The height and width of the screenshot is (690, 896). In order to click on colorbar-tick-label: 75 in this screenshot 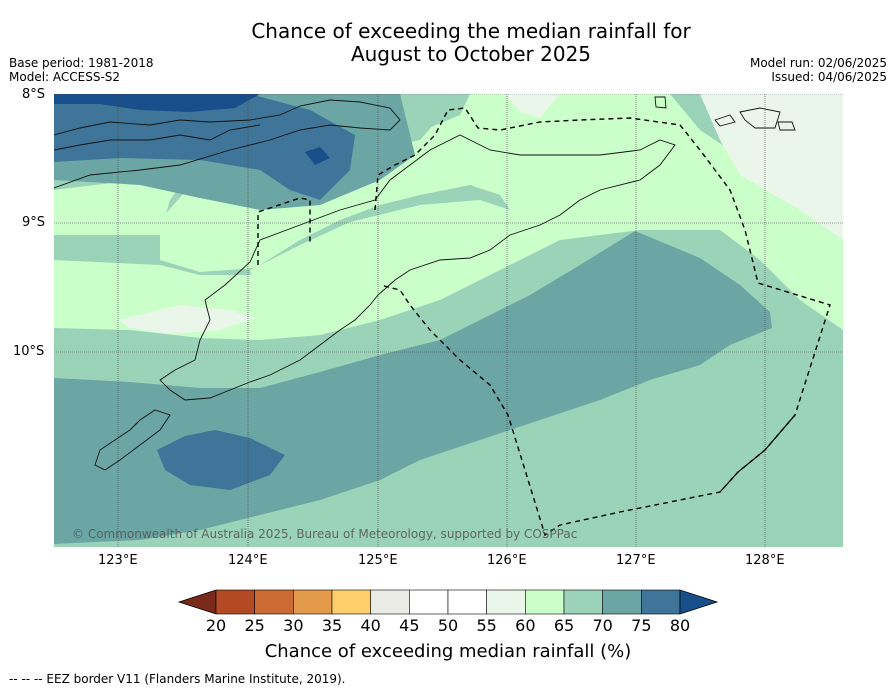, I will do `click(641, 625)`.